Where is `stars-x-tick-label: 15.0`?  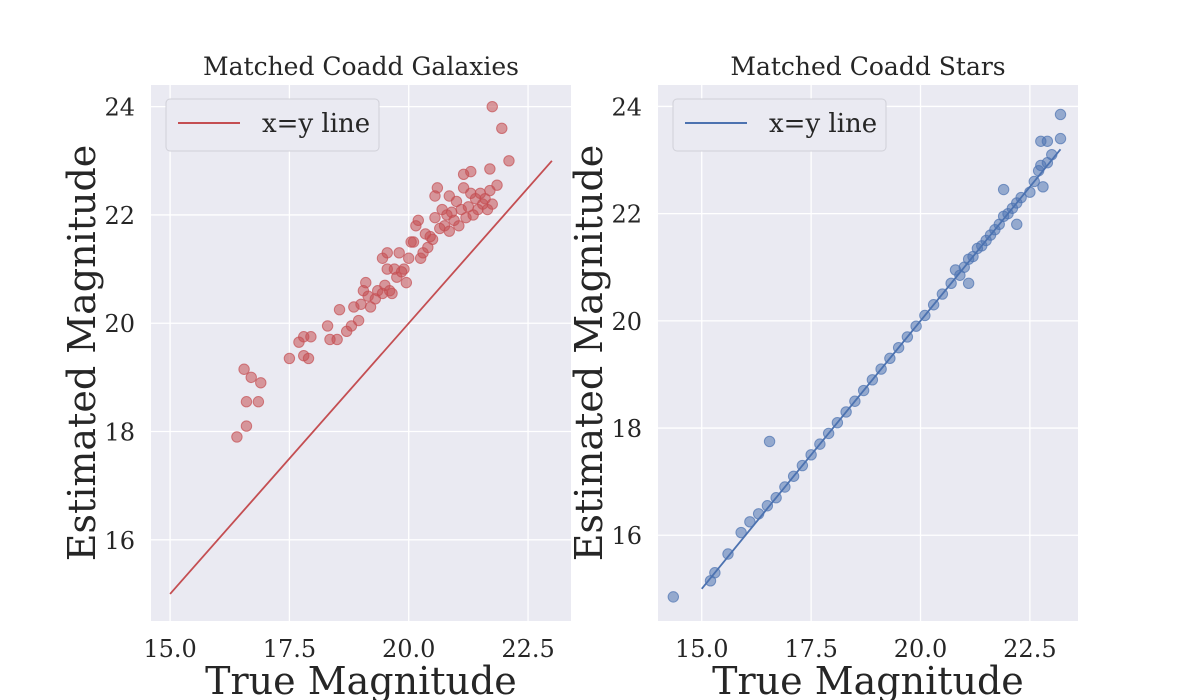 stars-x-tick-label: 15.0 is located at coordinates (701, 649).